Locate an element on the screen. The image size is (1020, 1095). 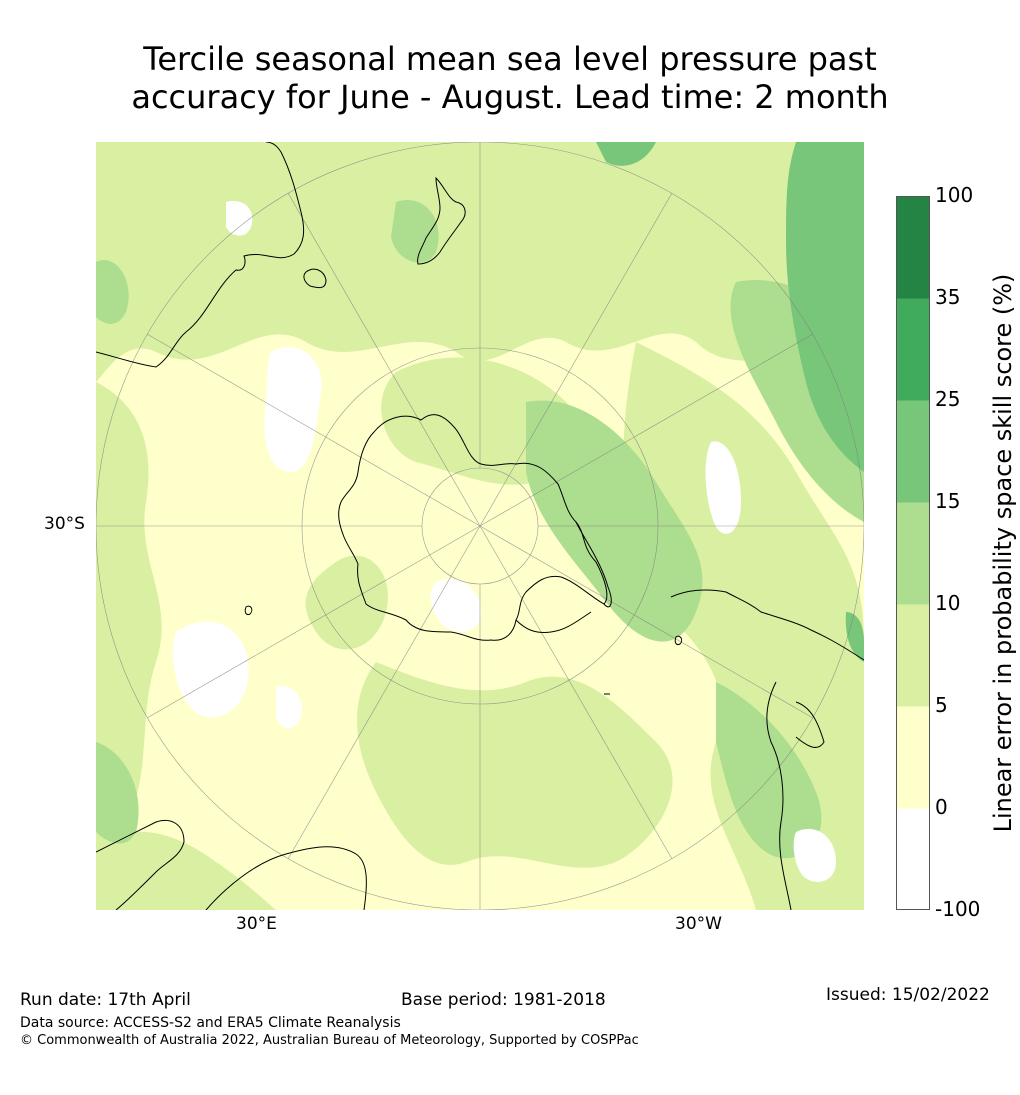
colorbar-tick-label: 15 is located at coordinates (948, 501).